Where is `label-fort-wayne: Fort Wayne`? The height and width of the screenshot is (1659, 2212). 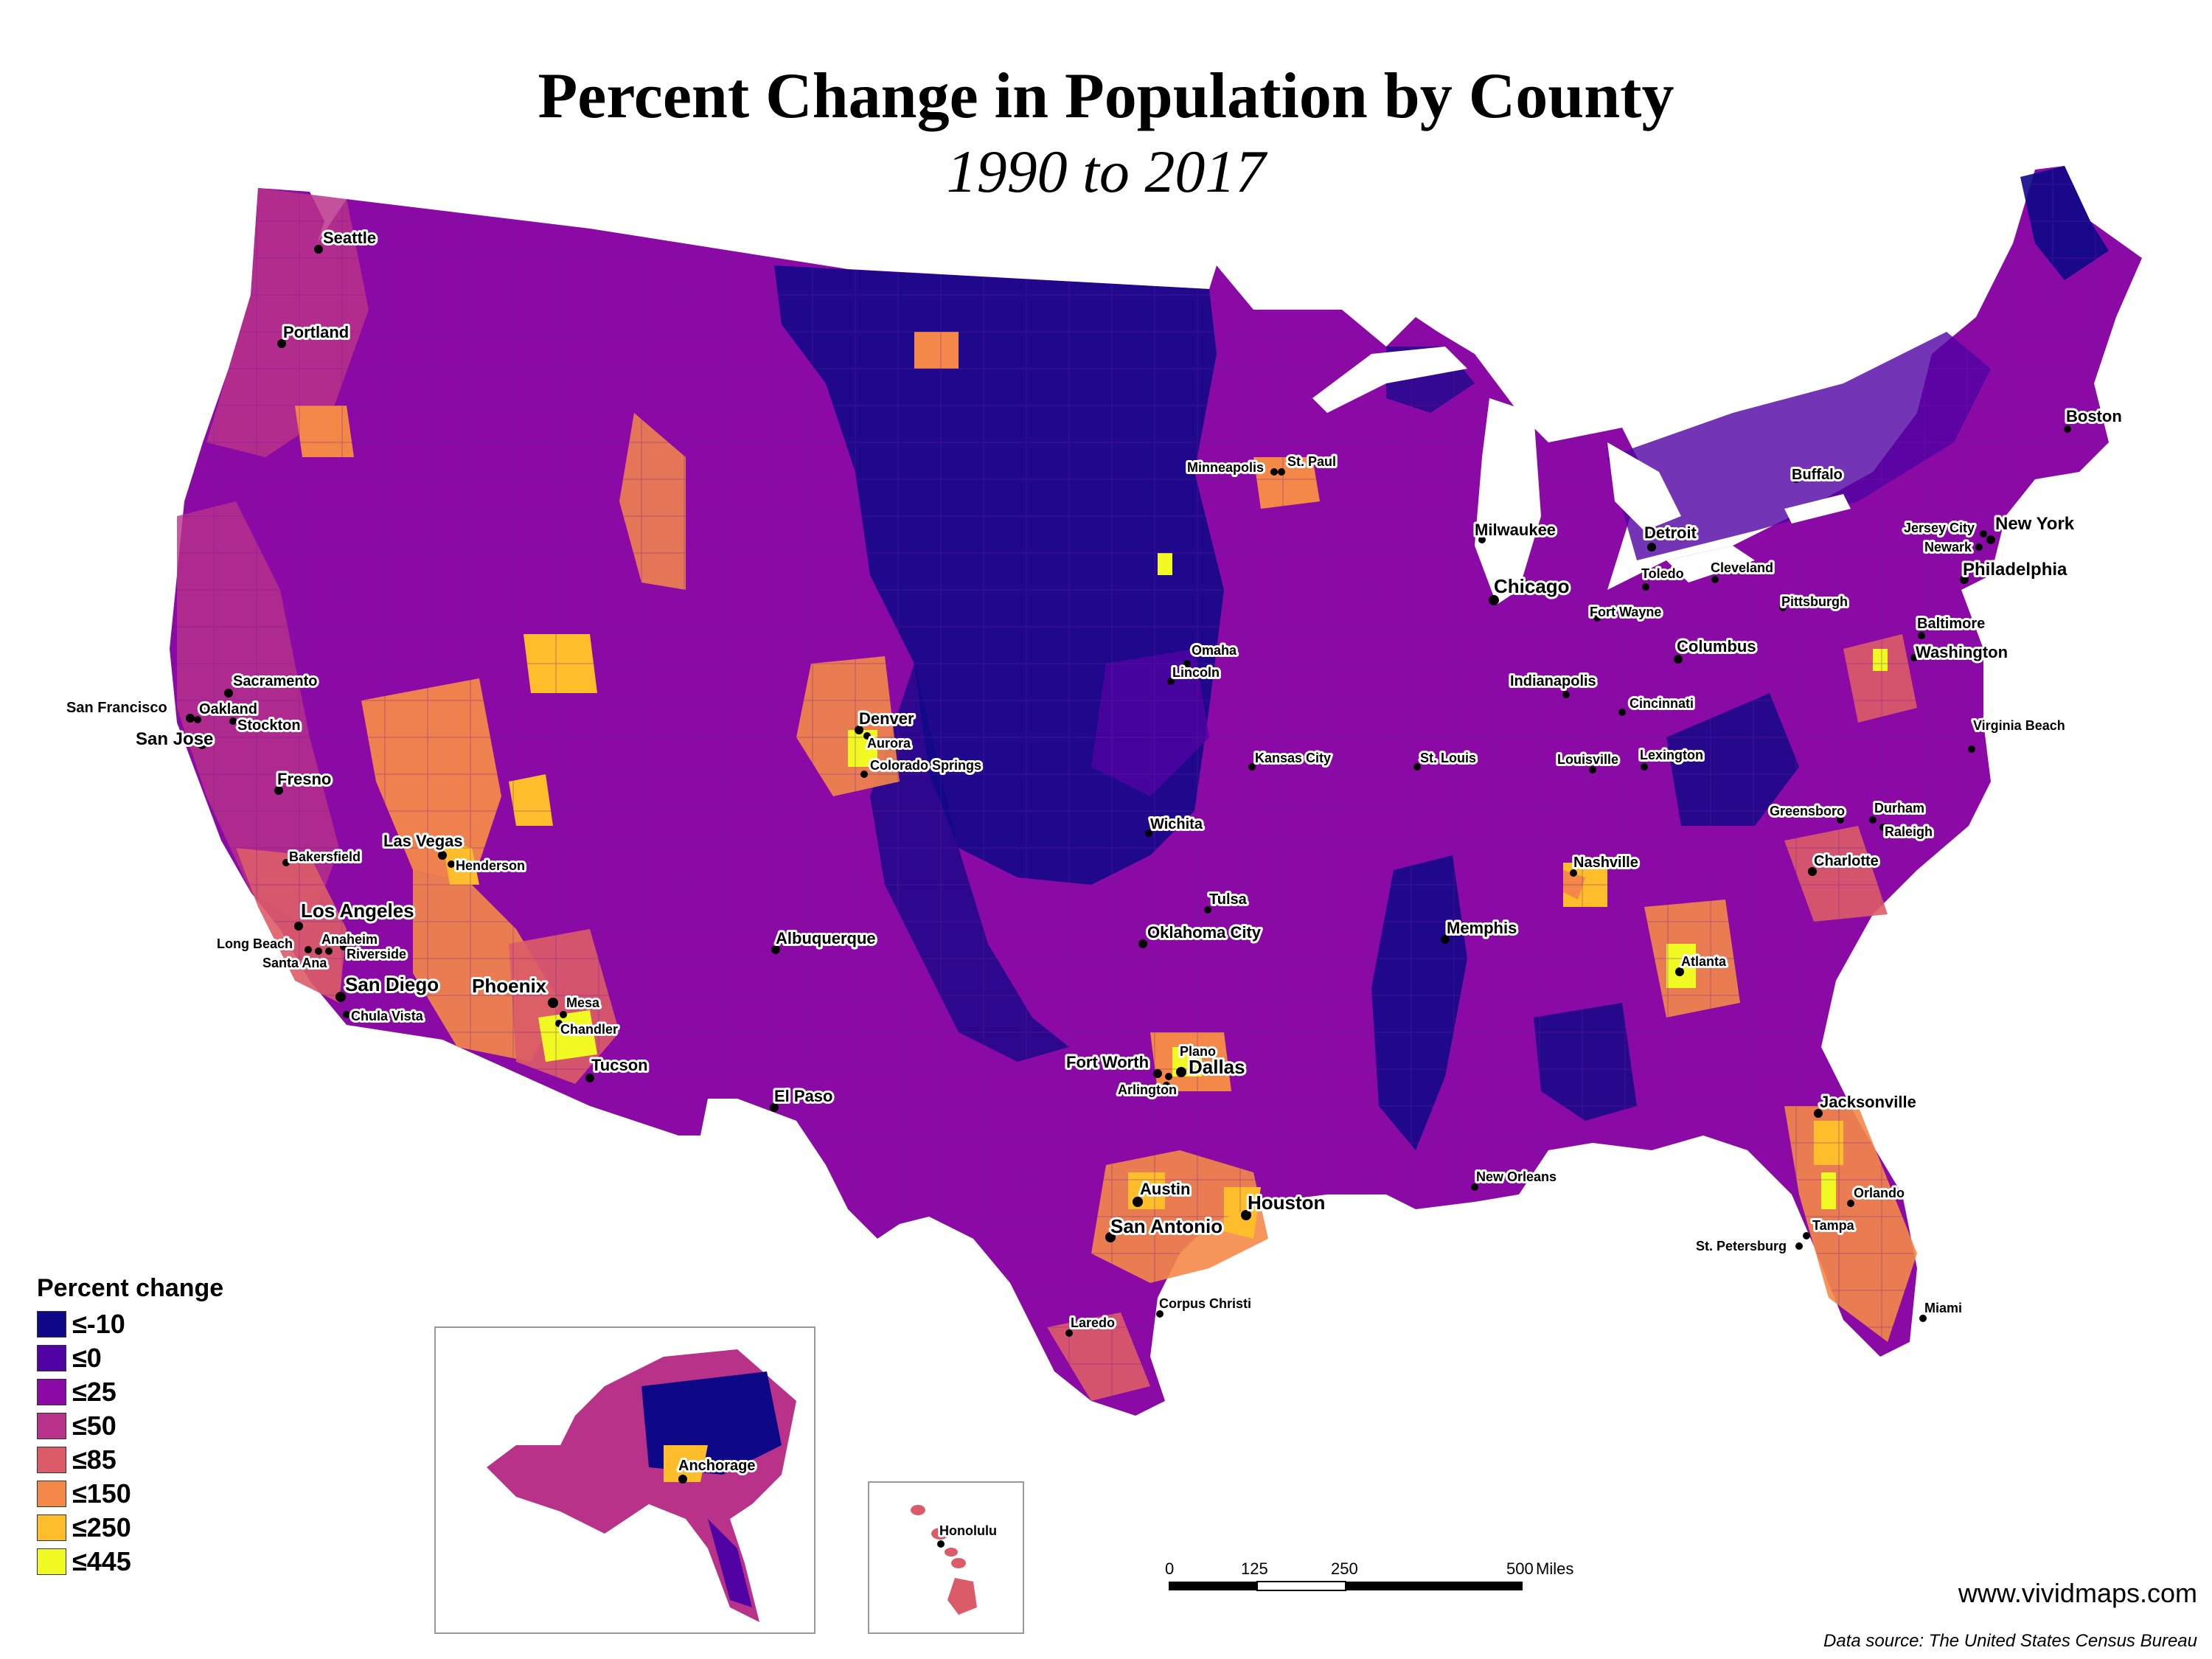 label-fort-wayne: Fort Wayne is located at coordinates (1625, 612).